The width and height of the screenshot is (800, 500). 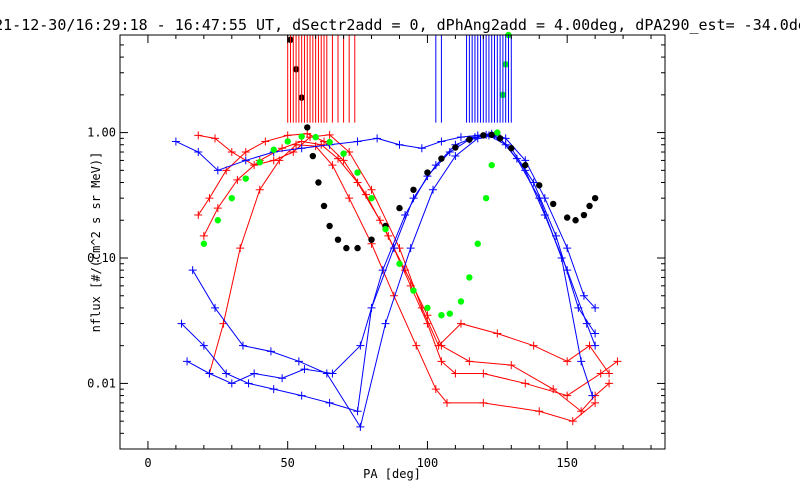 What do you see at coordinates (101, 258) in the screenshot?
I see `y-tick-label: 0.10` at bounding box center [101, 258].